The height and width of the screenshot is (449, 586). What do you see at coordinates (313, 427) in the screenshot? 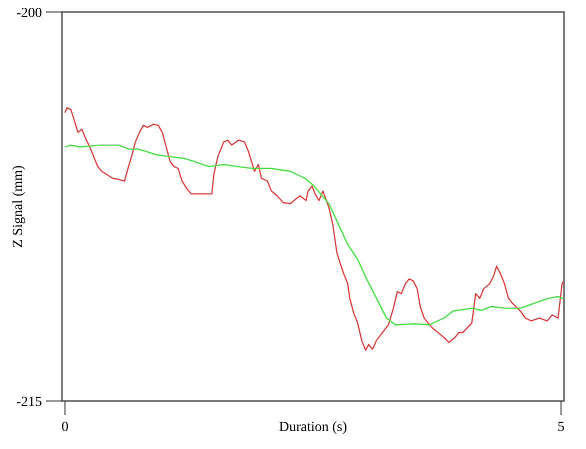
I see `x-axis-title: Duration (s)` at bounding box center [313, 427].